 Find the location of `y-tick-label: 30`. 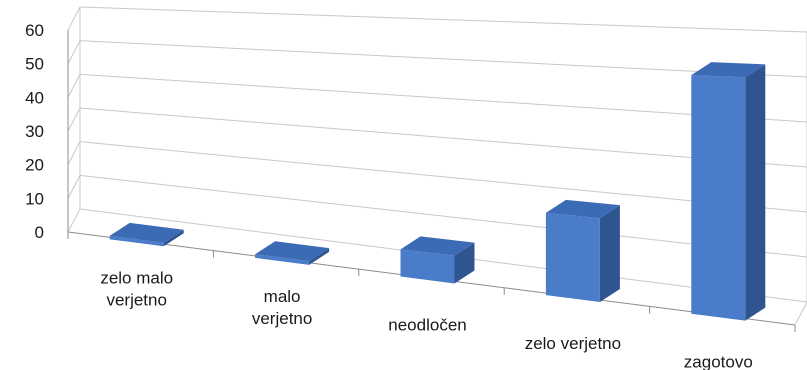

y-tick-label: 30 is located at coordinates (34, 131).